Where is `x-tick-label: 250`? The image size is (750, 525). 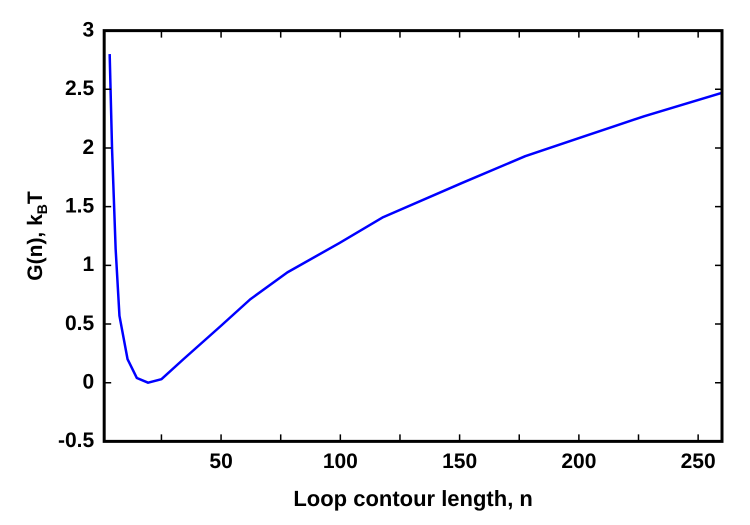 x-tick-label: 250 is located at coordinates (698, 461).